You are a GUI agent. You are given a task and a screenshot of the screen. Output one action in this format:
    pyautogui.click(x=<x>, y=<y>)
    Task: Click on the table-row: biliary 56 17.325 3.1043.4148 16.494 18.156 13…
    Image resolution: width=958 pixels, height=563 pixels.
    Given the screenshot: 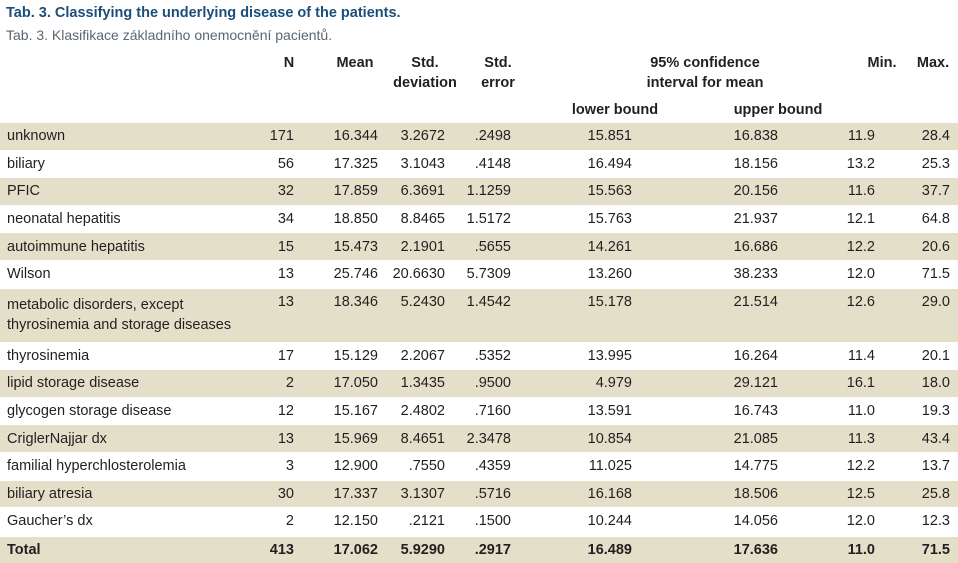 What is the action you would take?
    pyautogui.click(x=479, y=163)
    